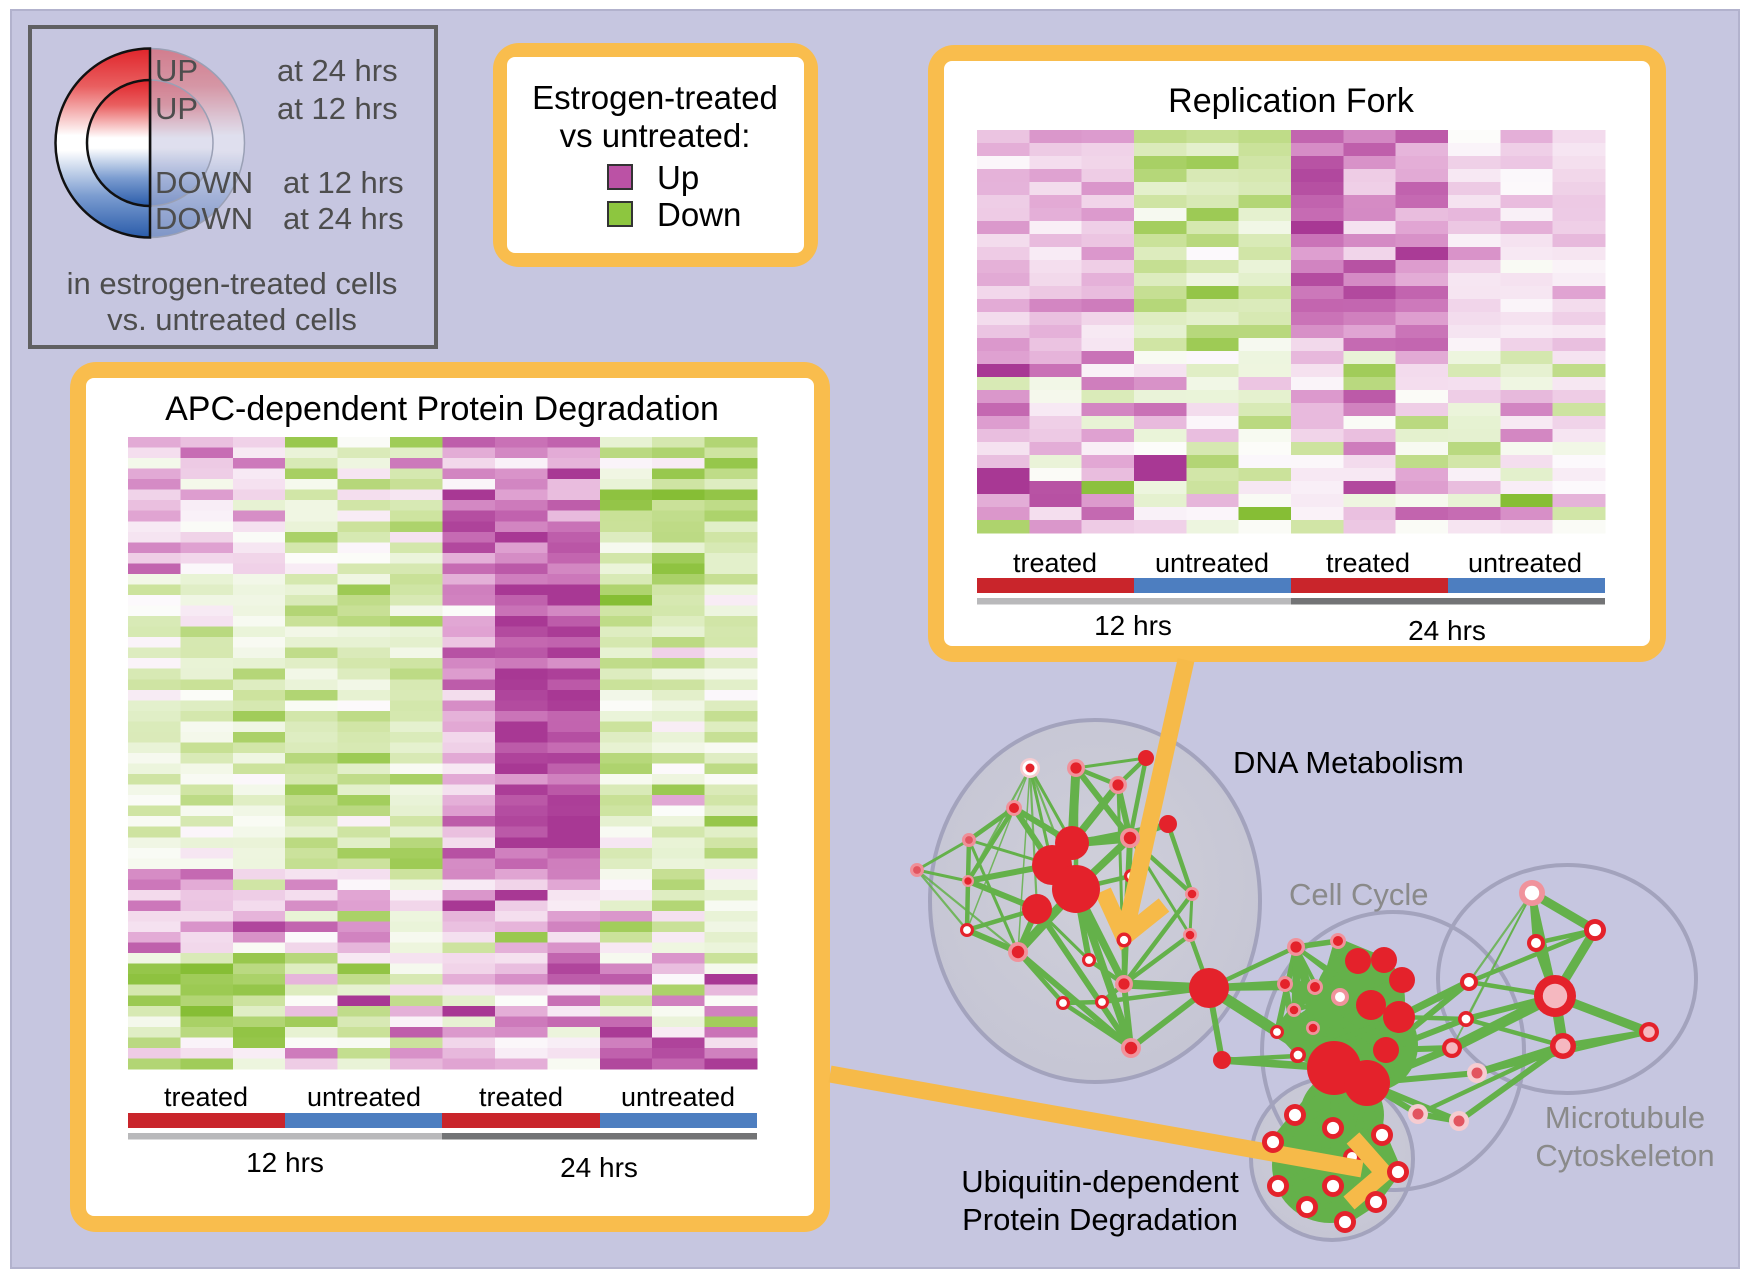 The width and height of the screenshot is (1750, 1279). What do you see at coordinates (1359, 894) in the screenshot?
I see `svg-text: Cell Cycle` at bounding box center [1359, 894].